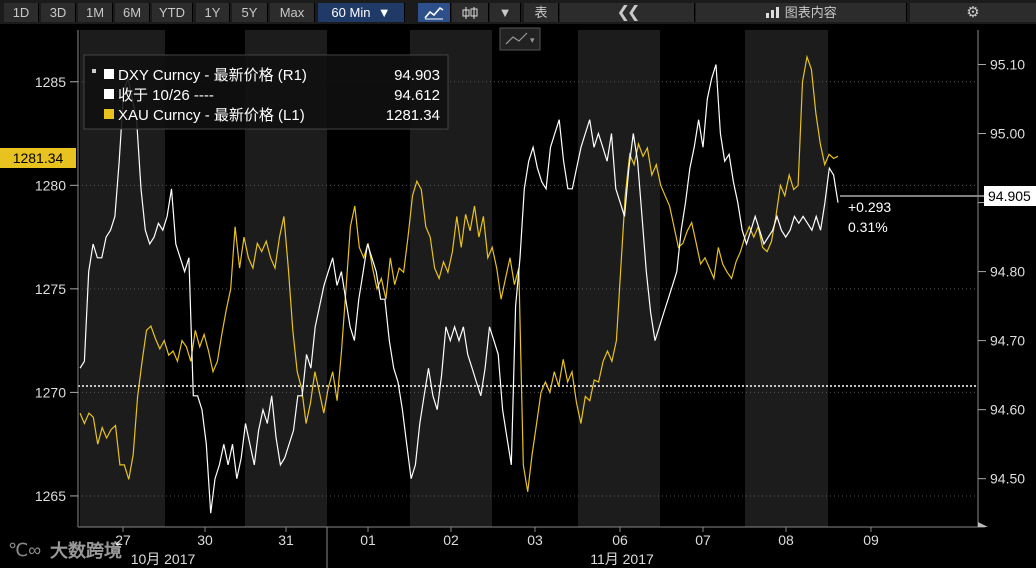  Describe the element at coordinates (86, 550) in the screenshot. I see `watermark: 大数跨境` at that location.